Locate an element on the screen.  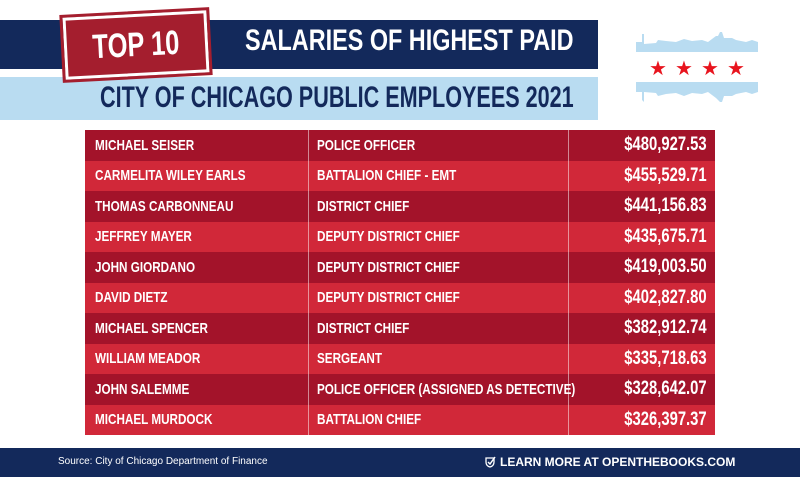
salary-value: $480,927.53 is located at coordinates (665, 145).